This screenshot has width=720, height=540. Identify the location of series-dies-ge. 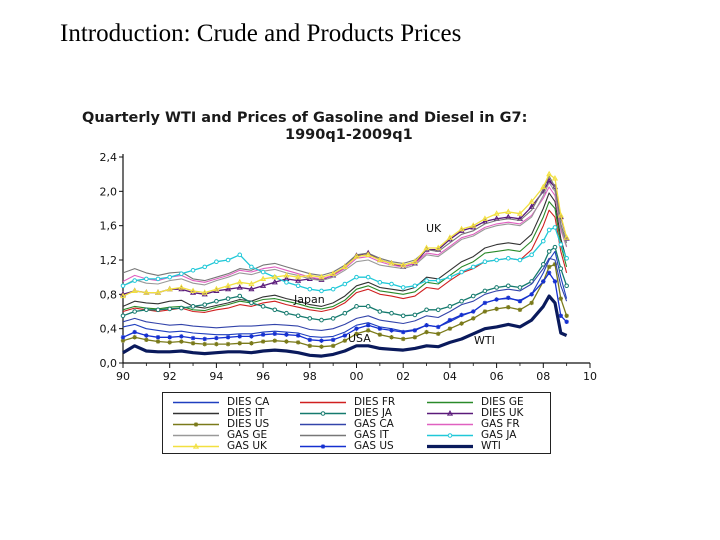
(345, 256).